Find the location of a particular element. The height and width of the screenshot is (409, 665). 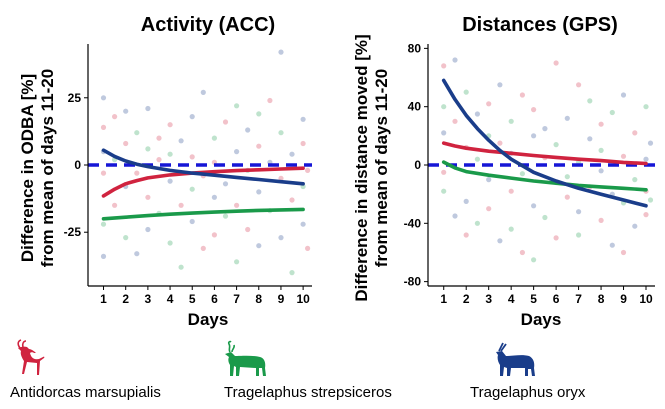

activity-y-tick-label: -25 is located at coordinates (73, 232).